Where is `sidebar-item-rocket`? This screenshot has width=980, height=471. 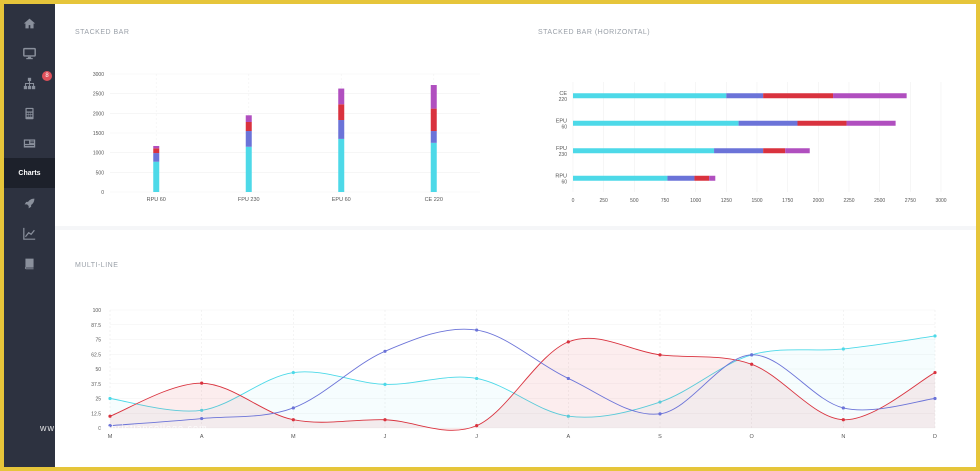 sidebar-item-rocket is located at coordinates (29, 203).